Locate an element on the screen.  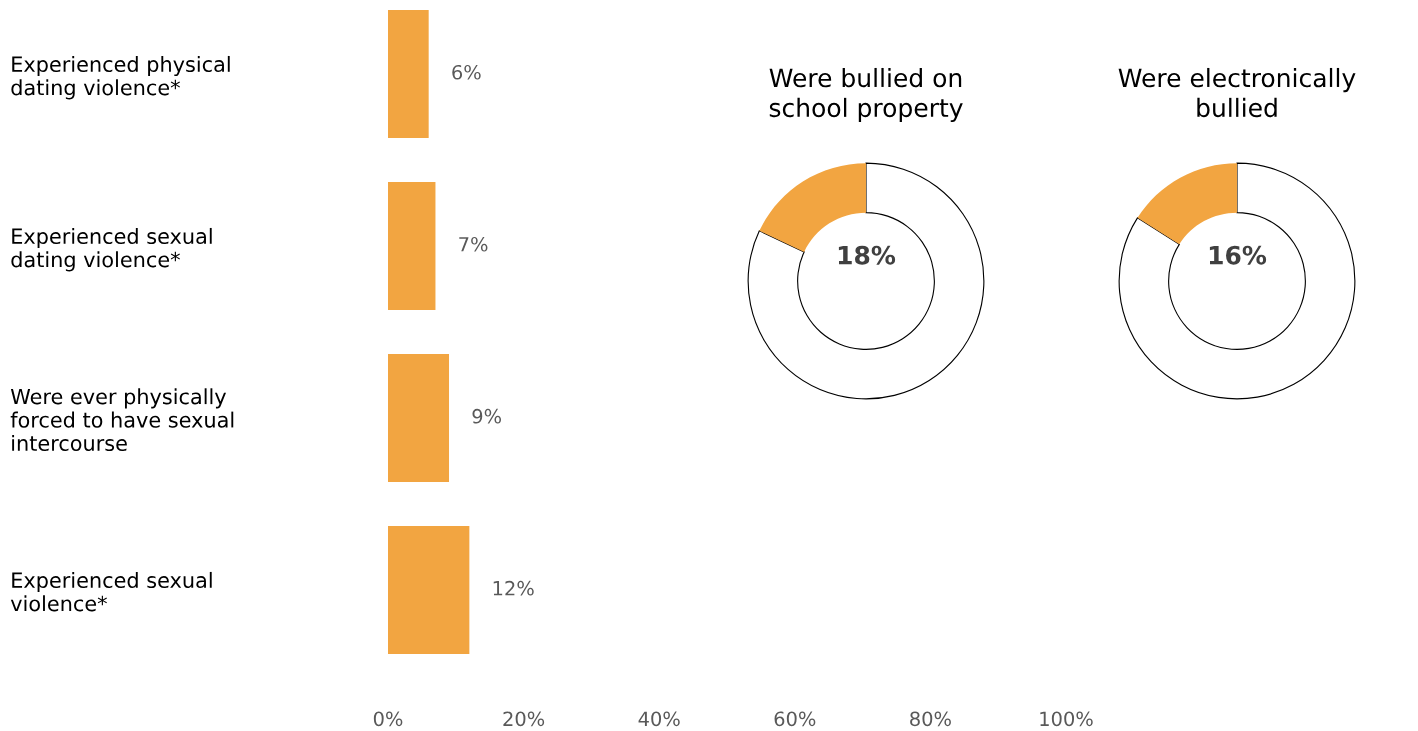
y-tick-label: Experienced sexual dating violence* is located at coordinates (111, 249).